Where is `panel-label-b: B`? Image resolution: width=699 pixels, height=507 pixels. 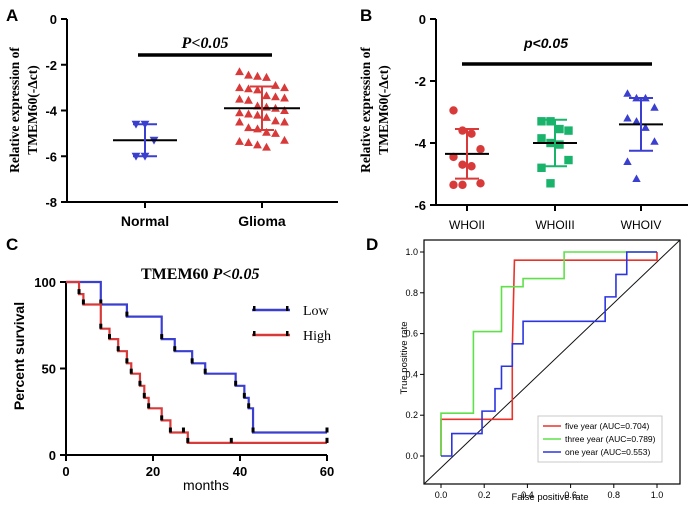
panel-label-b: B is located at coordinates (366, 15).